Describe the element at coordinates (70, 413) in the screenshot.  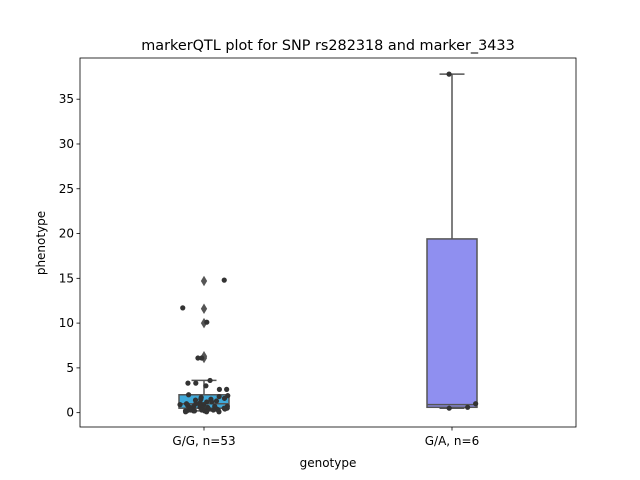
I see `y-tick-label-0: 0` at that location.